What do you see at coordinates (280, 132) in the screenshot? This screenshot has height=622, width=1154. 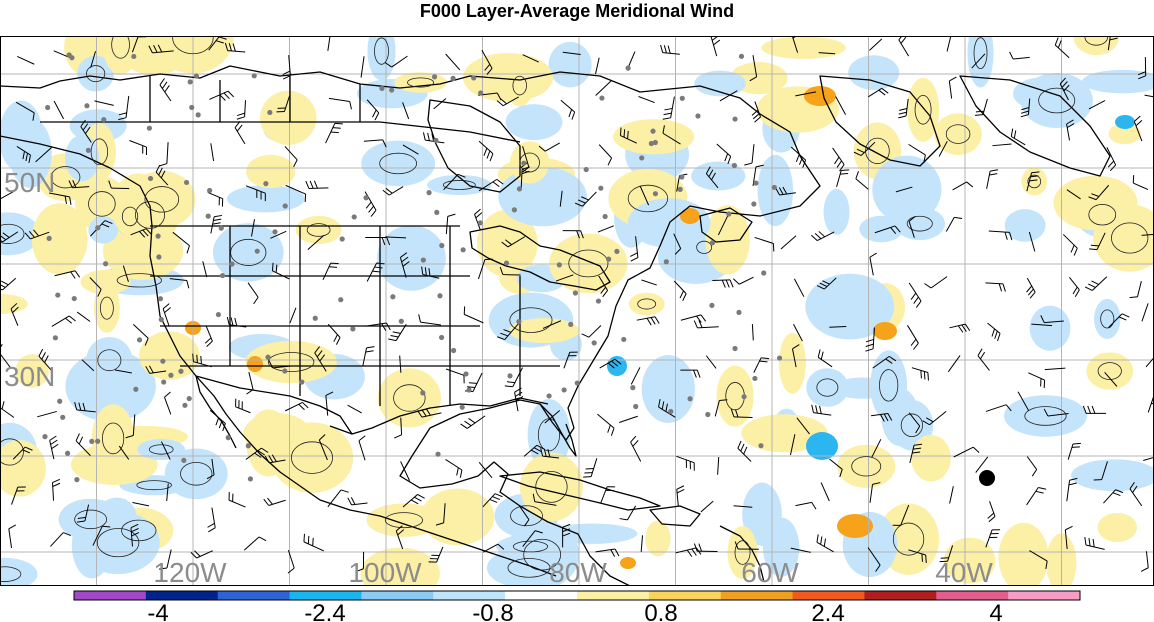 I see `us-canada-border` at bounding box center [280, 132].